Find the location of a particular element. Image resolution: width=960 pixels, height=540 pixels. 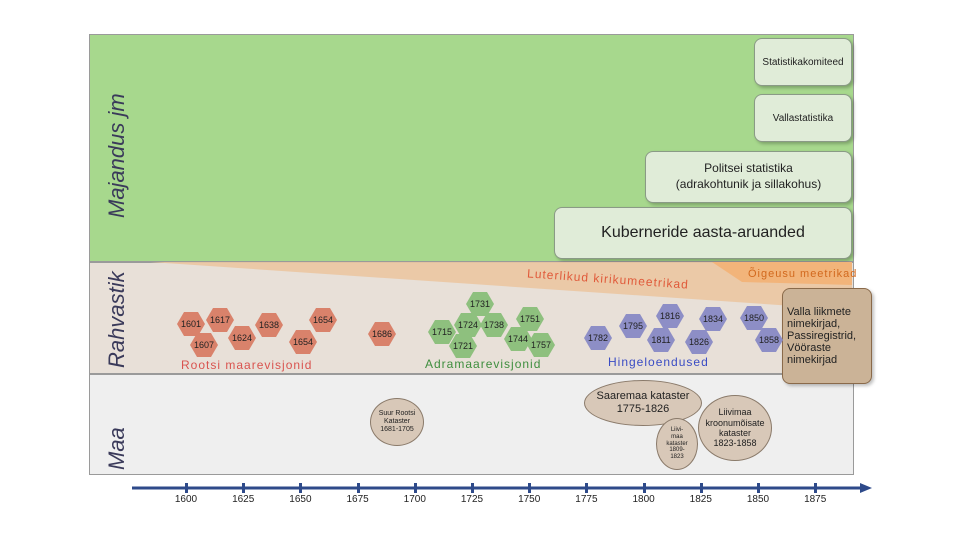

liivimaa-kataster-small: Liivi- maa kataster 1809- 1823 is located at coordinates (677, 444).